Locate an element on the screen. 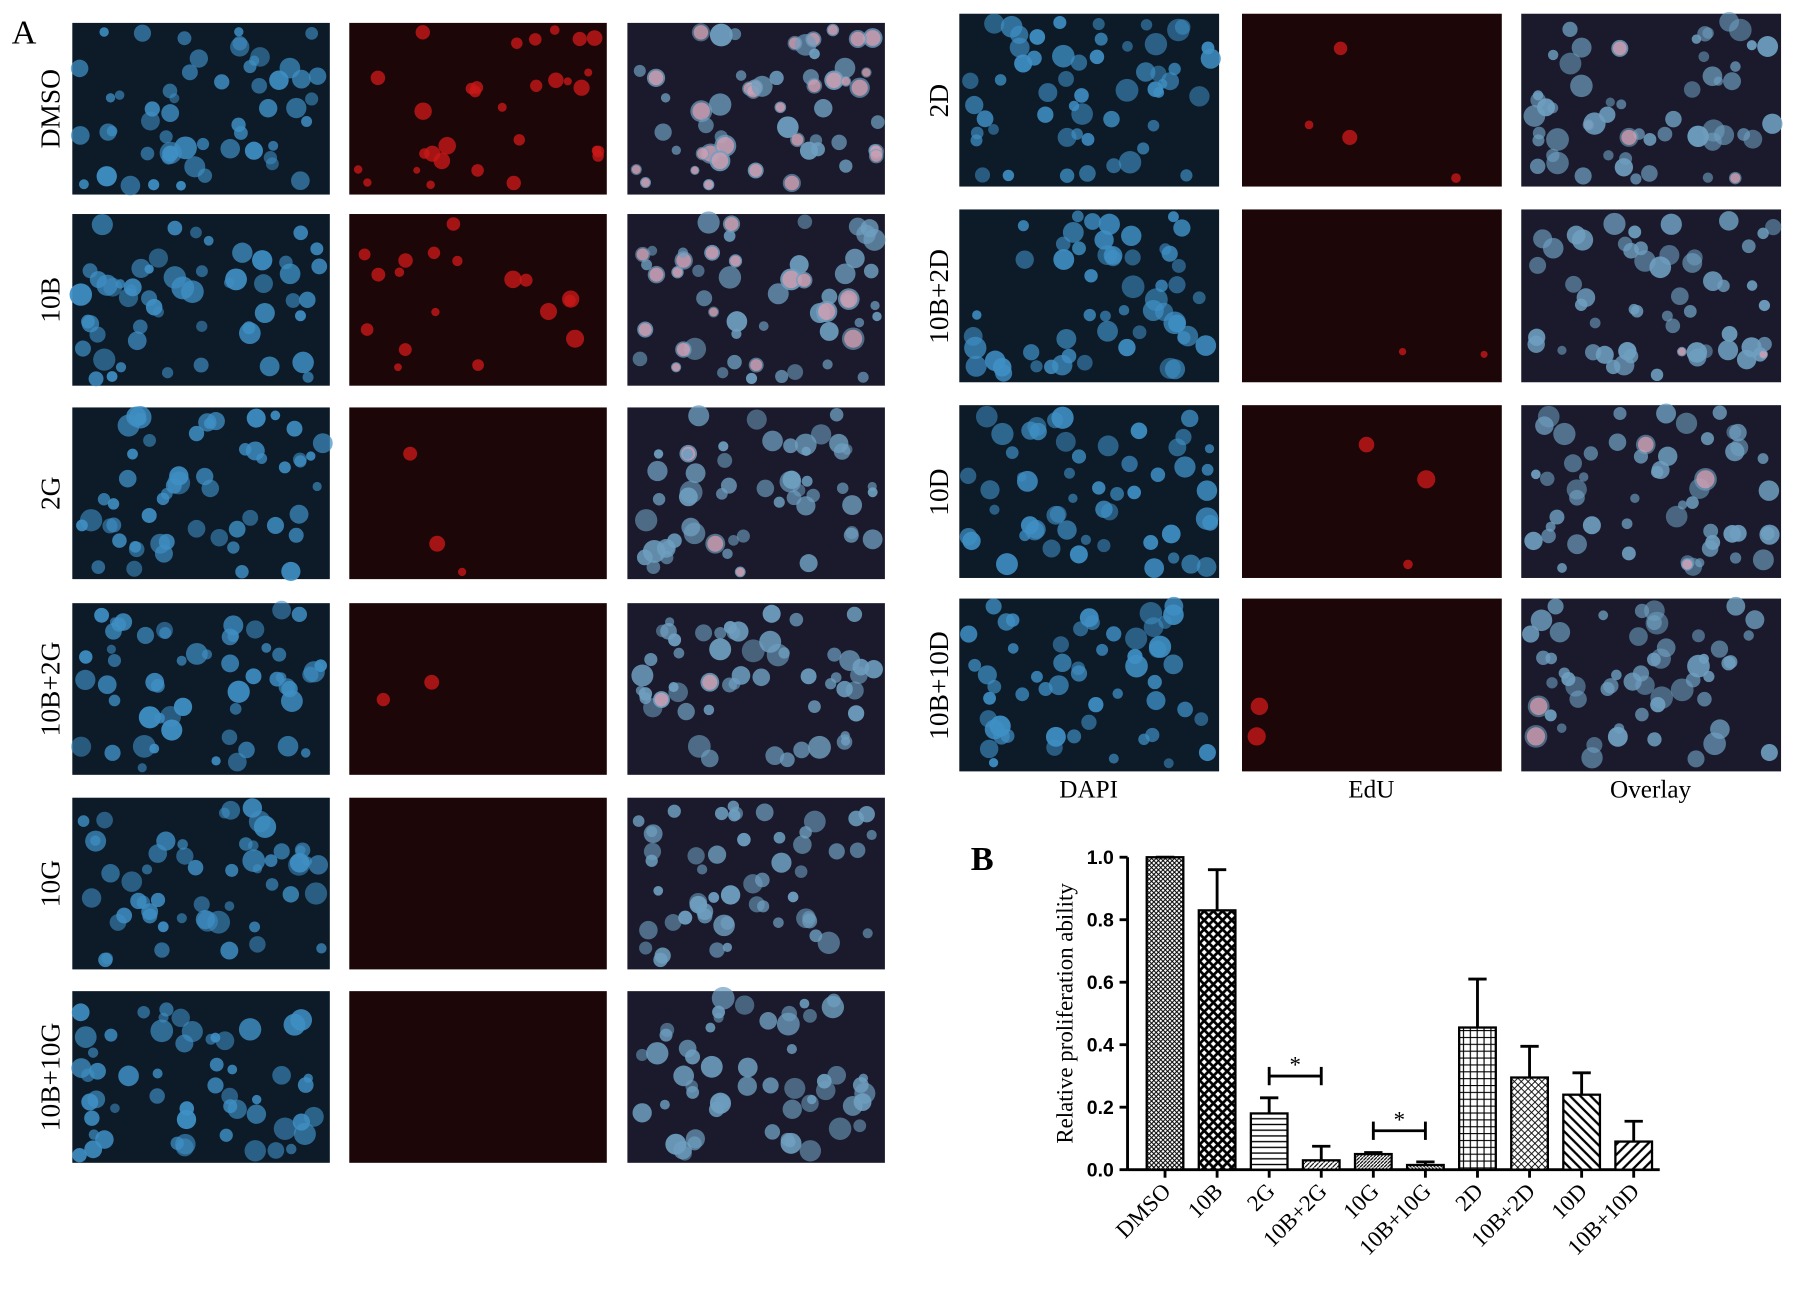 The image size is (1795, 1291). x-tick-label: 2D is located at coordinates (1468, 1196).